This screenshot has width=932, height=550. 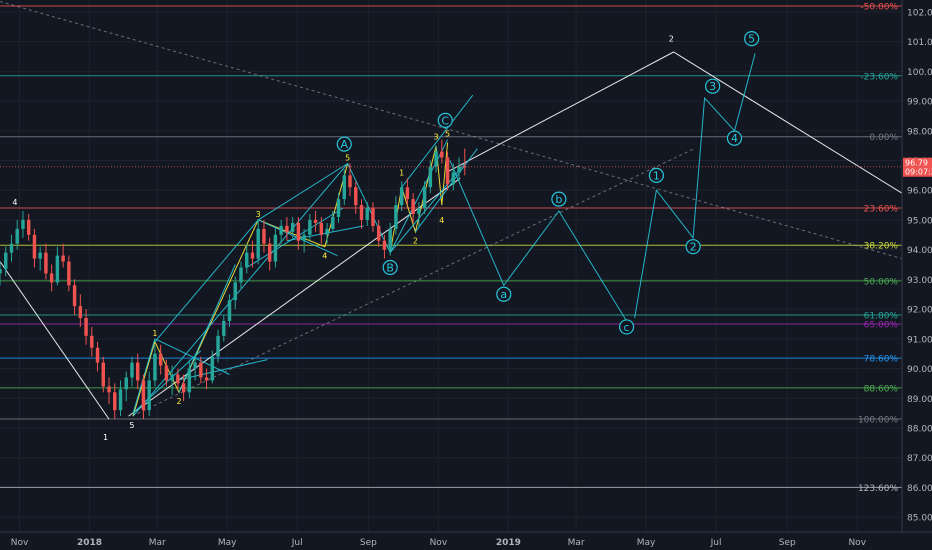 What do you see at coordinates (881, 360) in the screenshot?
I see `fib-level-label: 78.60%` at bounding box center [881, 360].